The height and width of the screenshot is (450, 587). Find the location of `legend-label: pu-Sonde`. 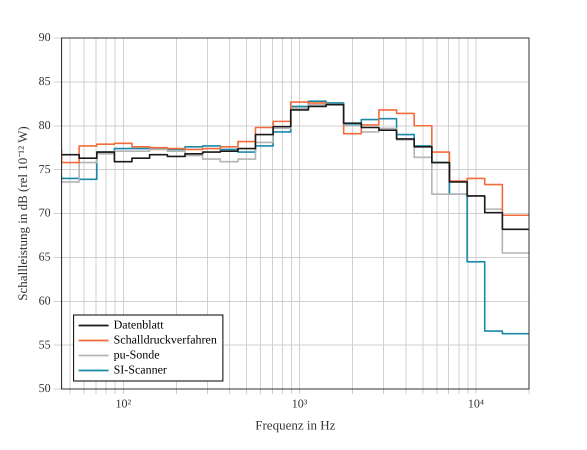

legend-label: pu-Sonde is located at coordinates (137, 355).